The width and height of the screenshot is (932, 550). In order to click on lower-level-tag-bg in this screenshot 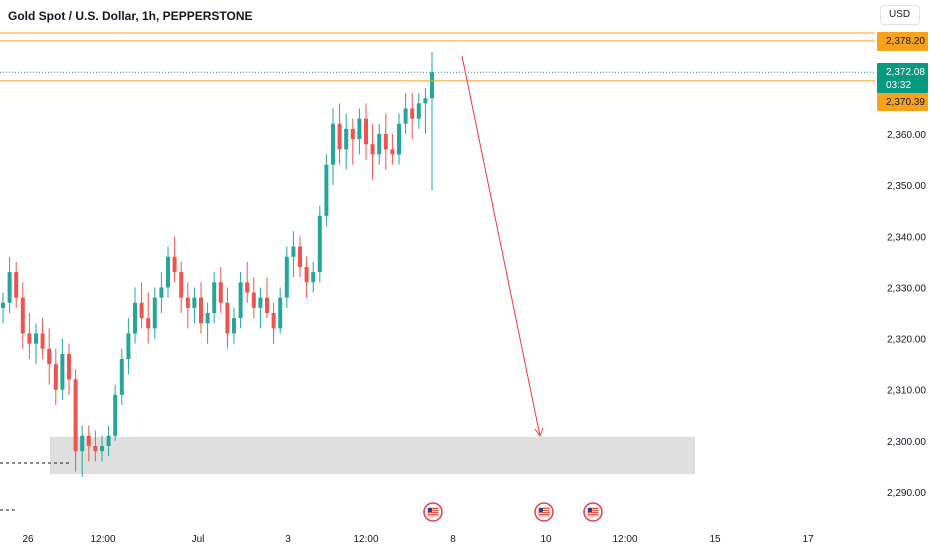, I will do `click(902, 102)`.